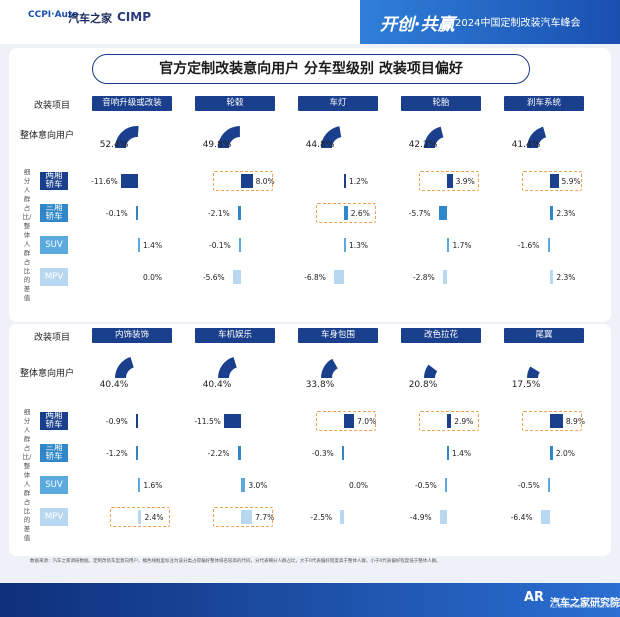 The image size is (620, 617). I want to click on diff-value: 2.0%, so click(565, 453).